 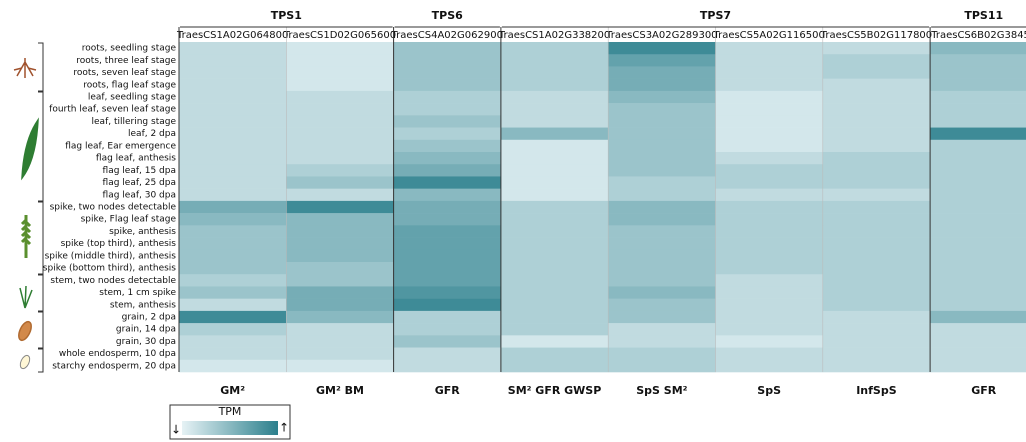 I want to click on gene-label: TraesCS4A02G062900, so click(x=447, y=35).